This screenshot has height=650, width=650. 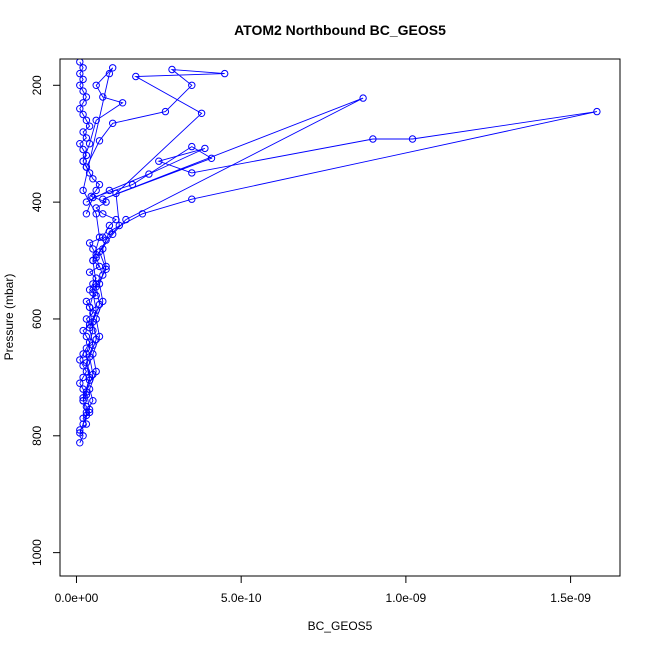 I want to click on y-axis: 200 400 600 800 1000, so click(x=45, y=320).